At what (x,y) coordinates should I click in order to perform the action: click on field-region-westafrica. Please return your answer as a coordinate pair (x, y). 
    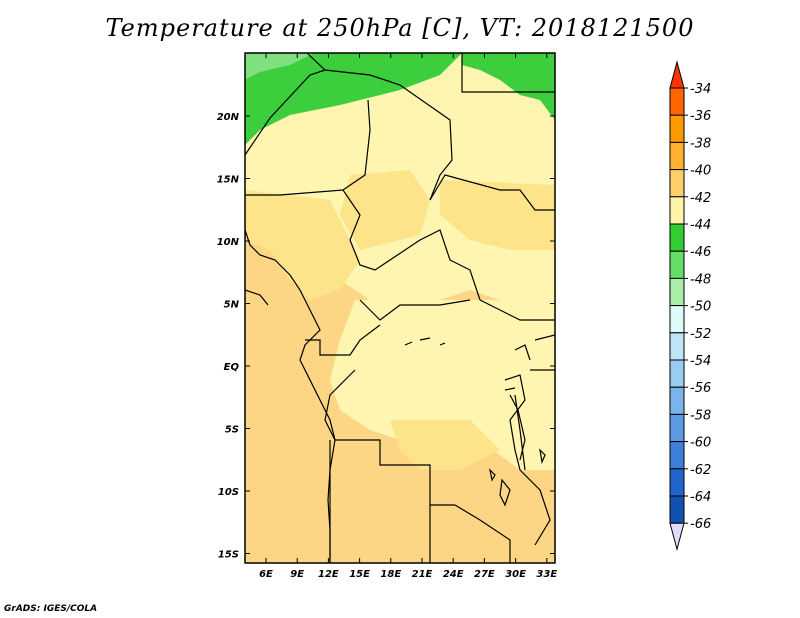
    Looking at the image, I should click on (302, 245).